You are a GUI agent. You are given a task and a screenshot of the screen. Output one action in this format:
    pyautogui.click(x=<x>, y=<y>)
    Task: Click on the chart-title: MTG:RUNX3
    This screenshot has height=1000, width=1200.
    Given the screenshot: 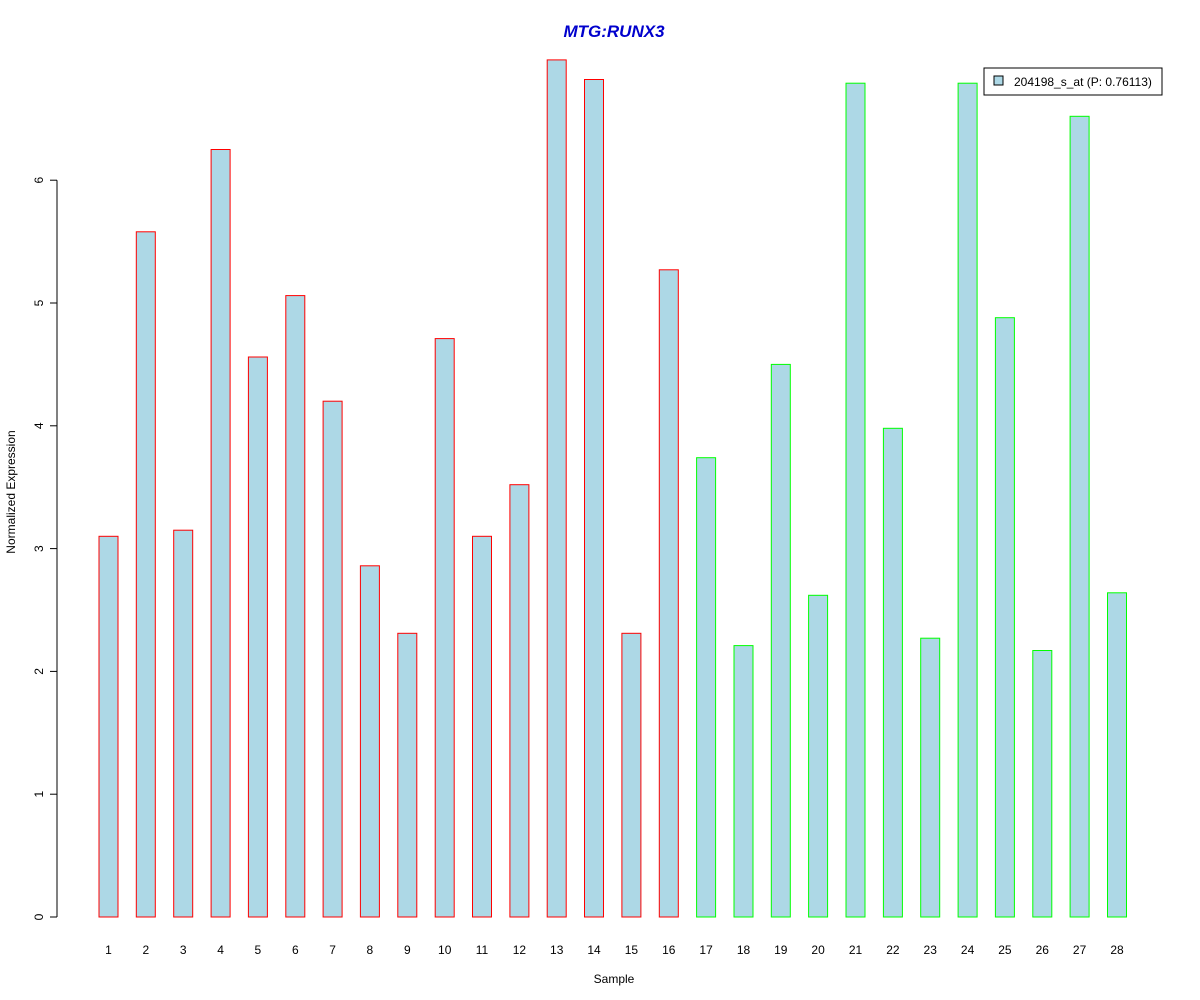 What is the action you would take?
    pyautogui.click(x=614, y=31)
    